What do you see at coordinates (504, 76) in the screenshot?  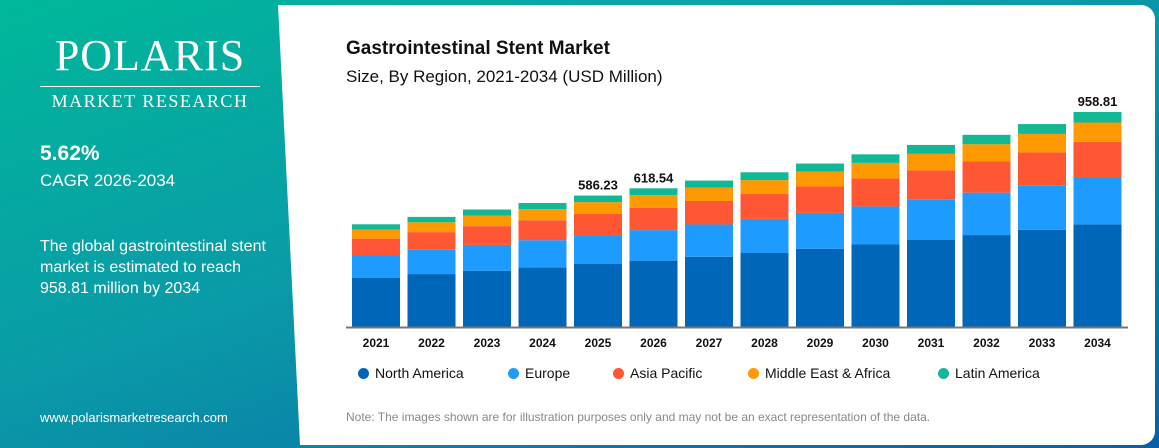 I see `chart-subtitle: Size, By Region, 2021-2034 (USD Million)` at bounding box center [504, 76].